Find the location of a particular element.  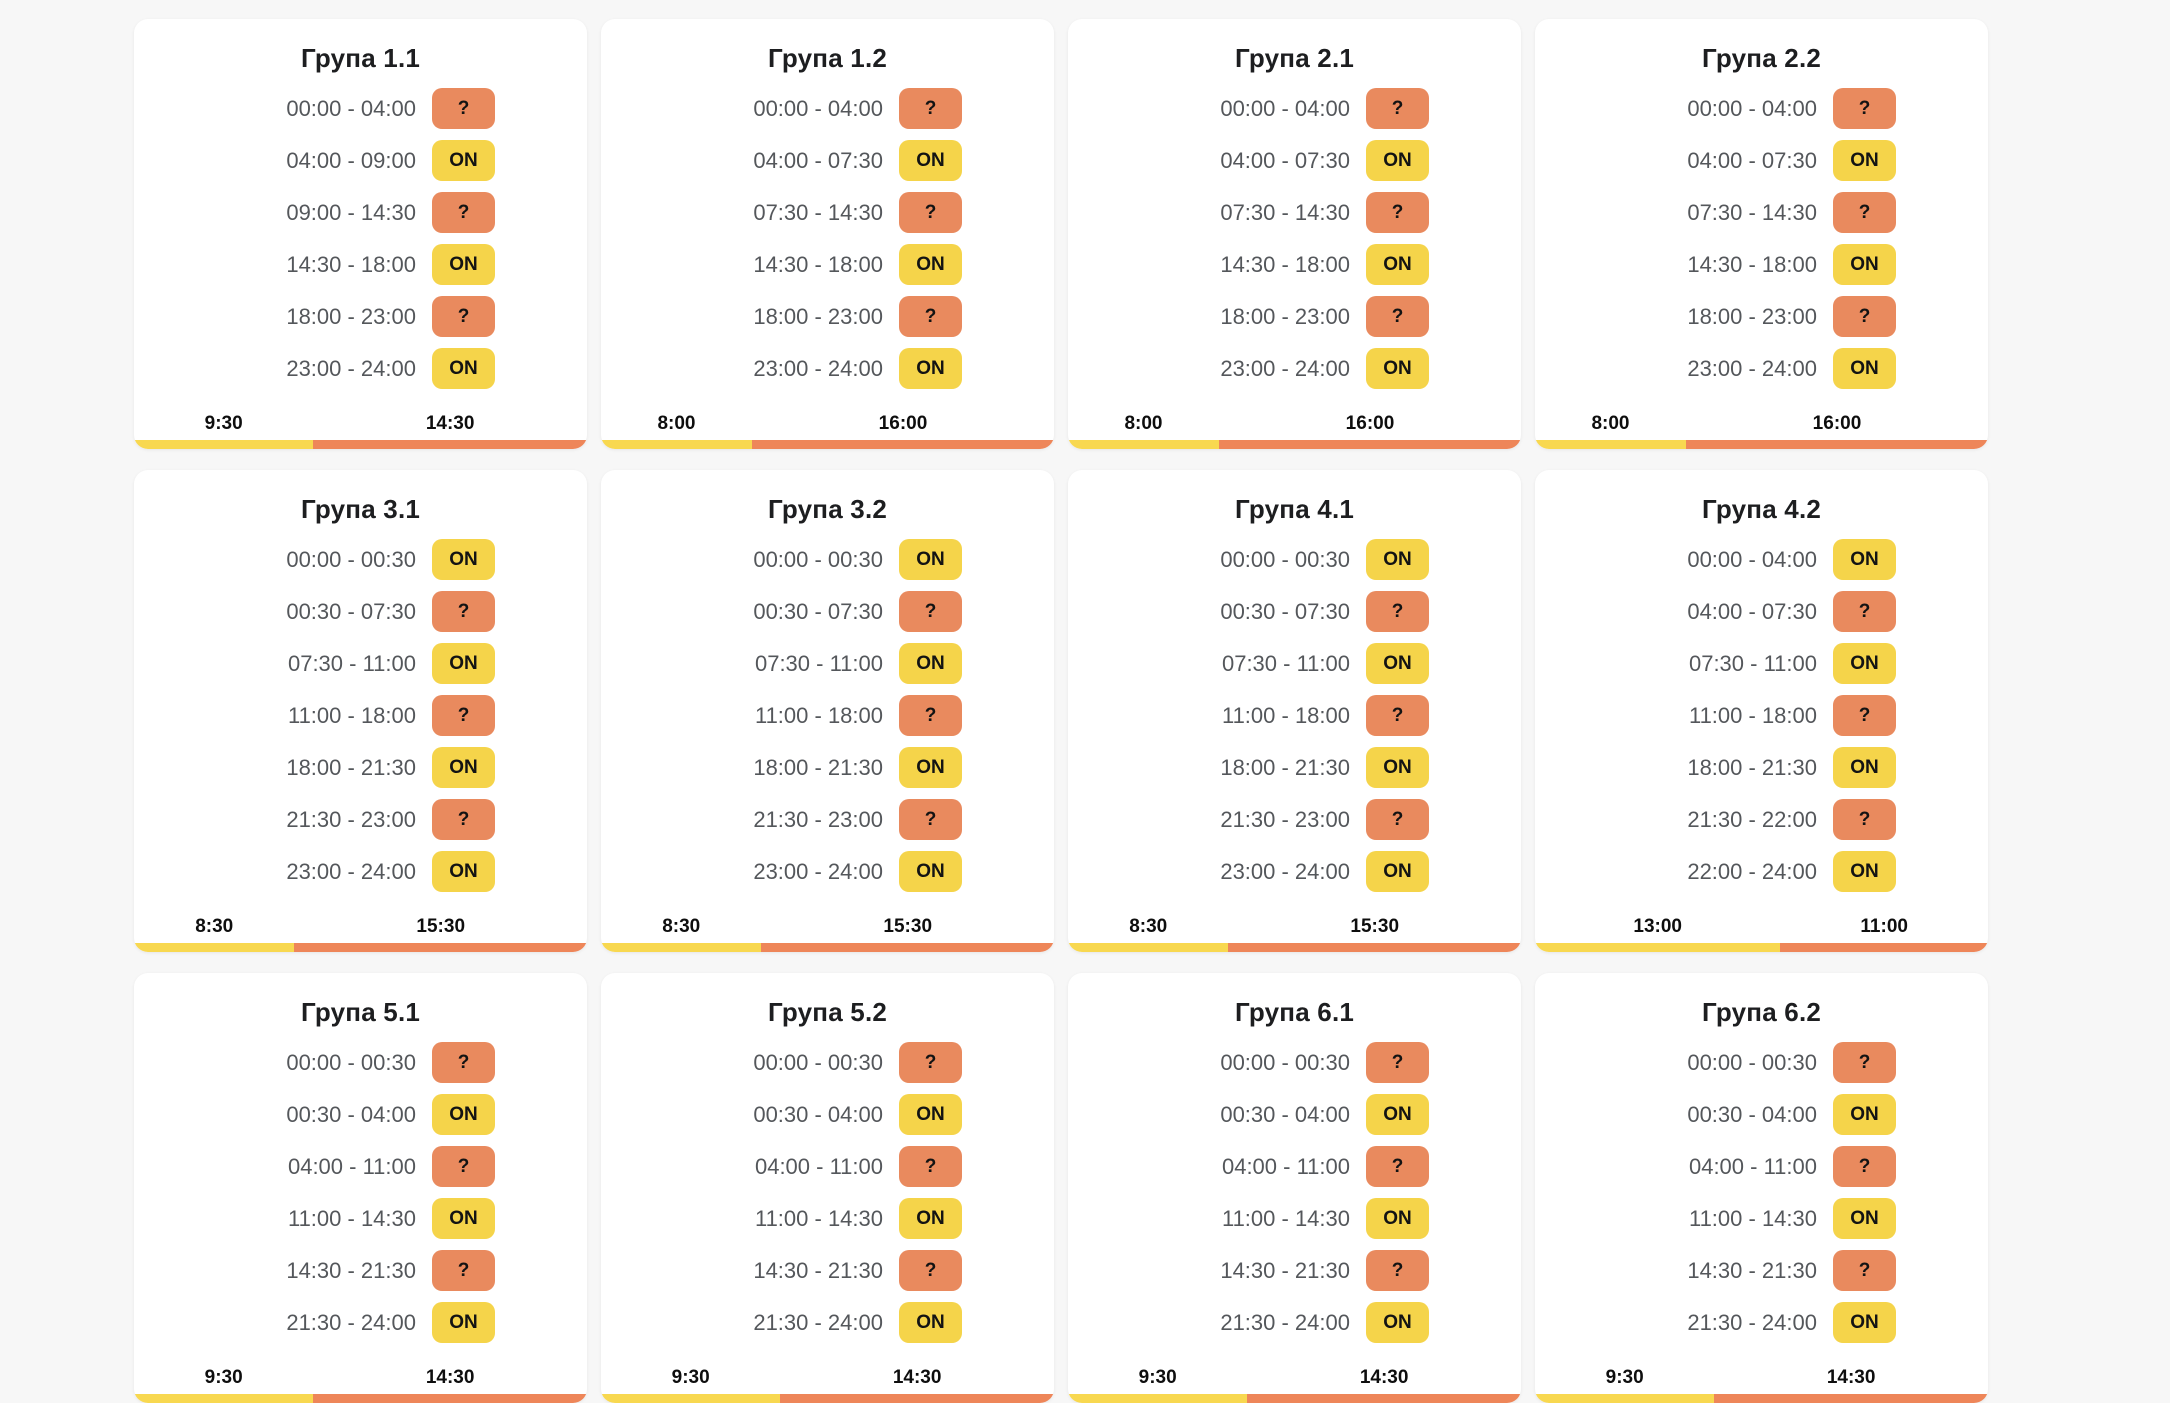

schedule-row: 04:00 - 11:00 ? is located at coordinates (360, 1166).